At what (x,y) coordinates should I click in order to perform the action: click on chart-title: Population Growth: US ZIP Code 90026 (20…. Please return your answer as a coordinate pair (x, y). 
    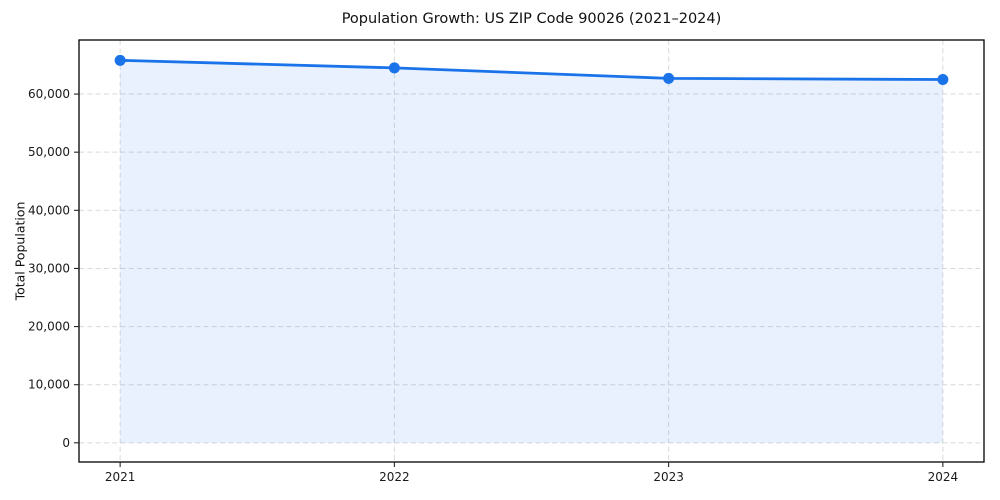
    Looking at the image, I should click on (531, 19).